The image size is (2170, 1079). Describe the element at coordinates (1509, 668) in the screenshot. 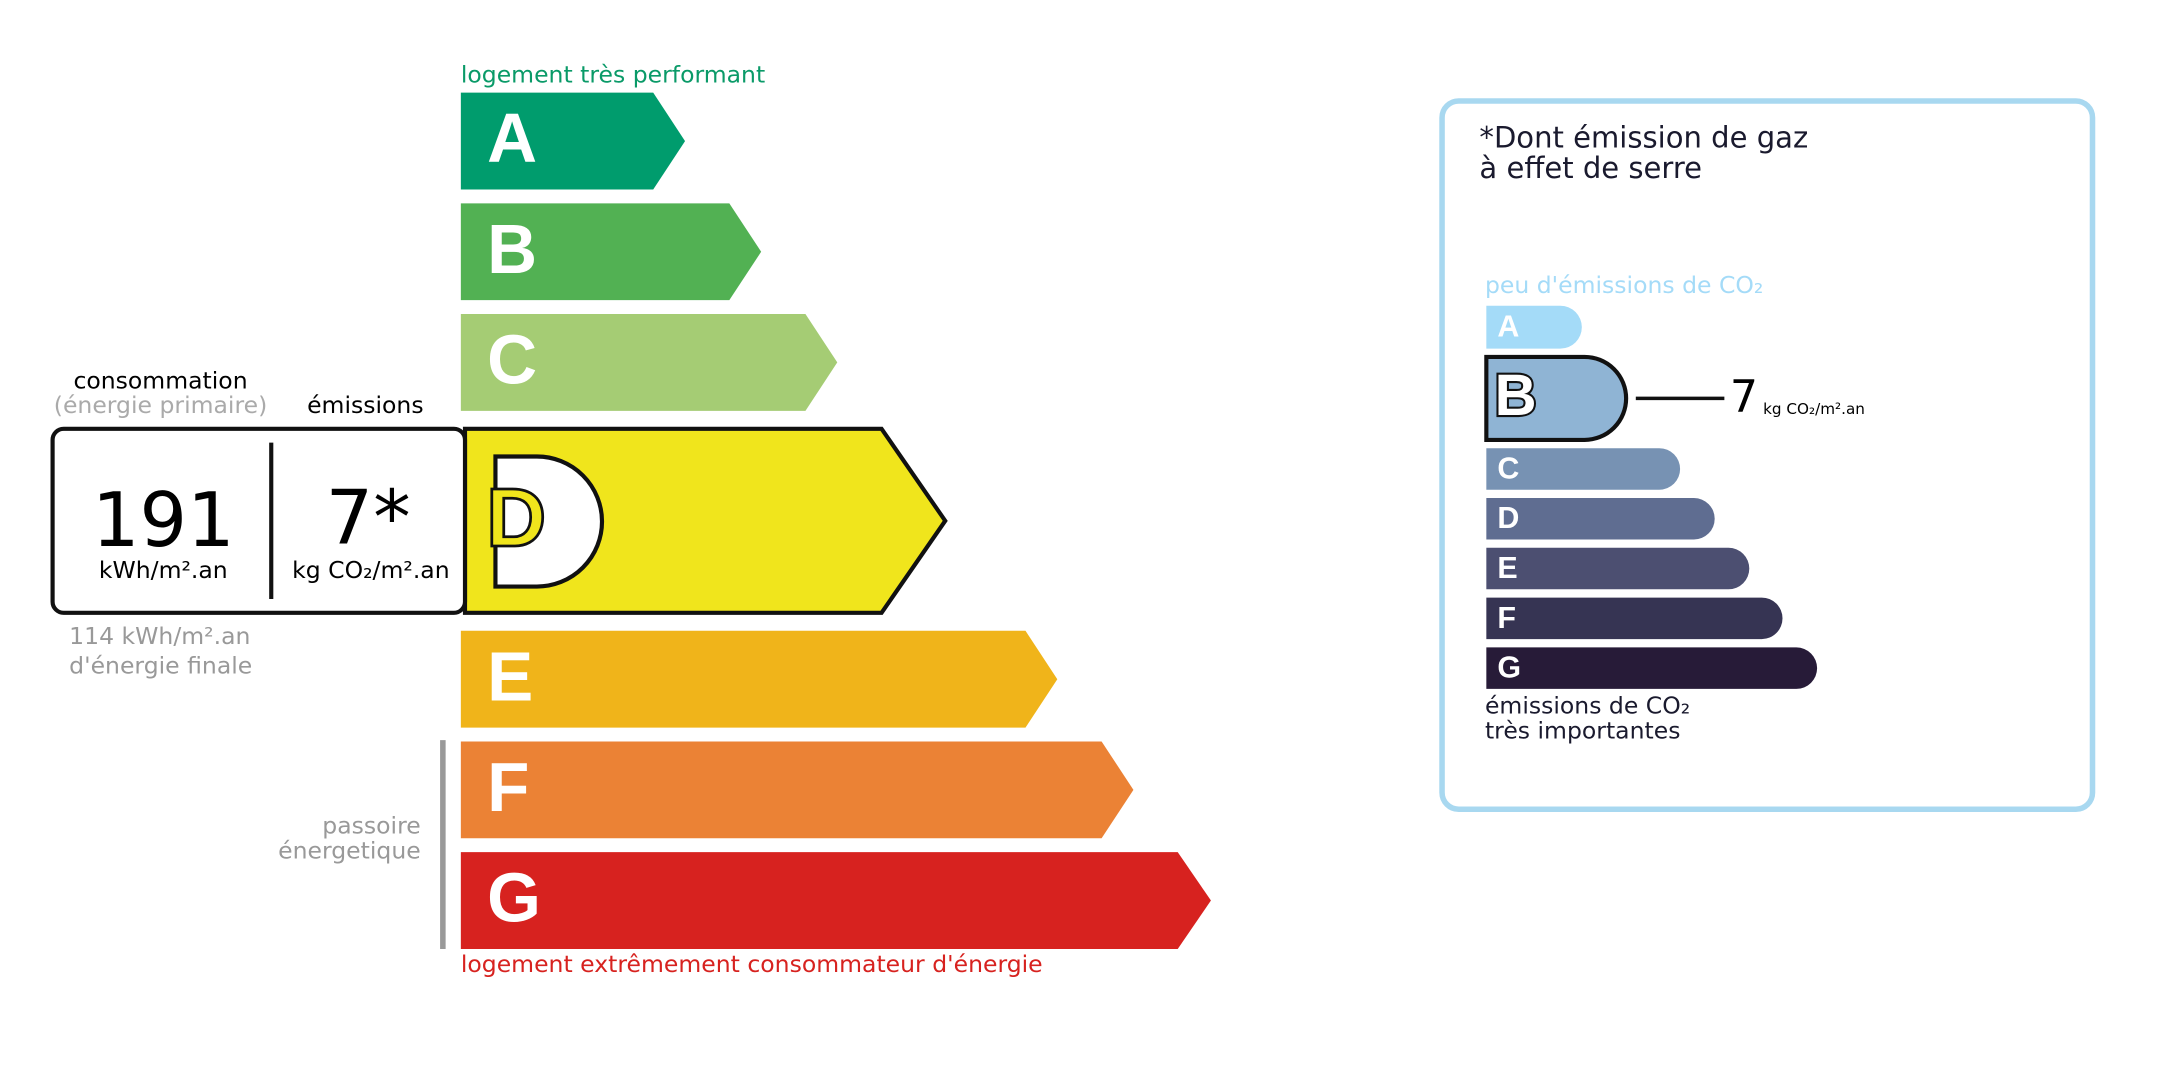

I see `ghg-class-letter: G` at that location.